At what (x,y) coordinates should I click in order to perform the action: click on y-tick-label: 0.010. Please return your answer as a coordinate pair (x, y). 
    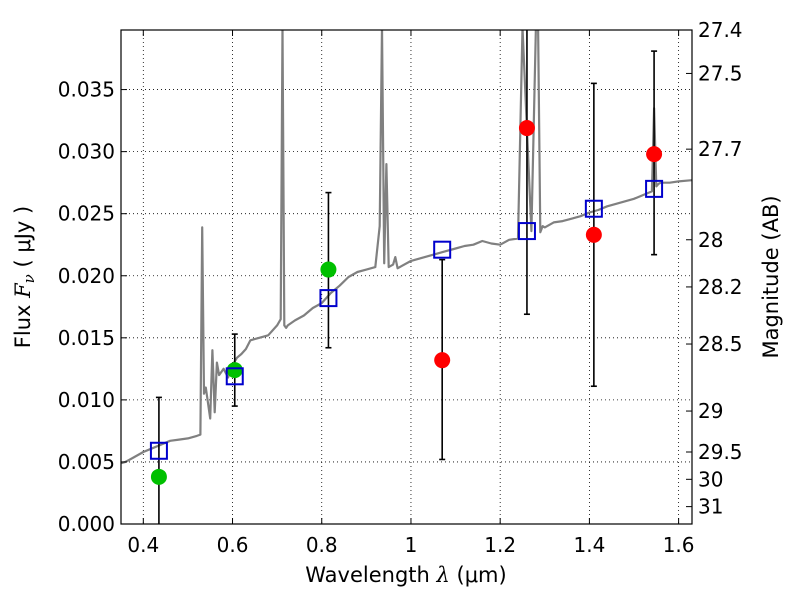
    Looking at the image, I should click on (86, 400).